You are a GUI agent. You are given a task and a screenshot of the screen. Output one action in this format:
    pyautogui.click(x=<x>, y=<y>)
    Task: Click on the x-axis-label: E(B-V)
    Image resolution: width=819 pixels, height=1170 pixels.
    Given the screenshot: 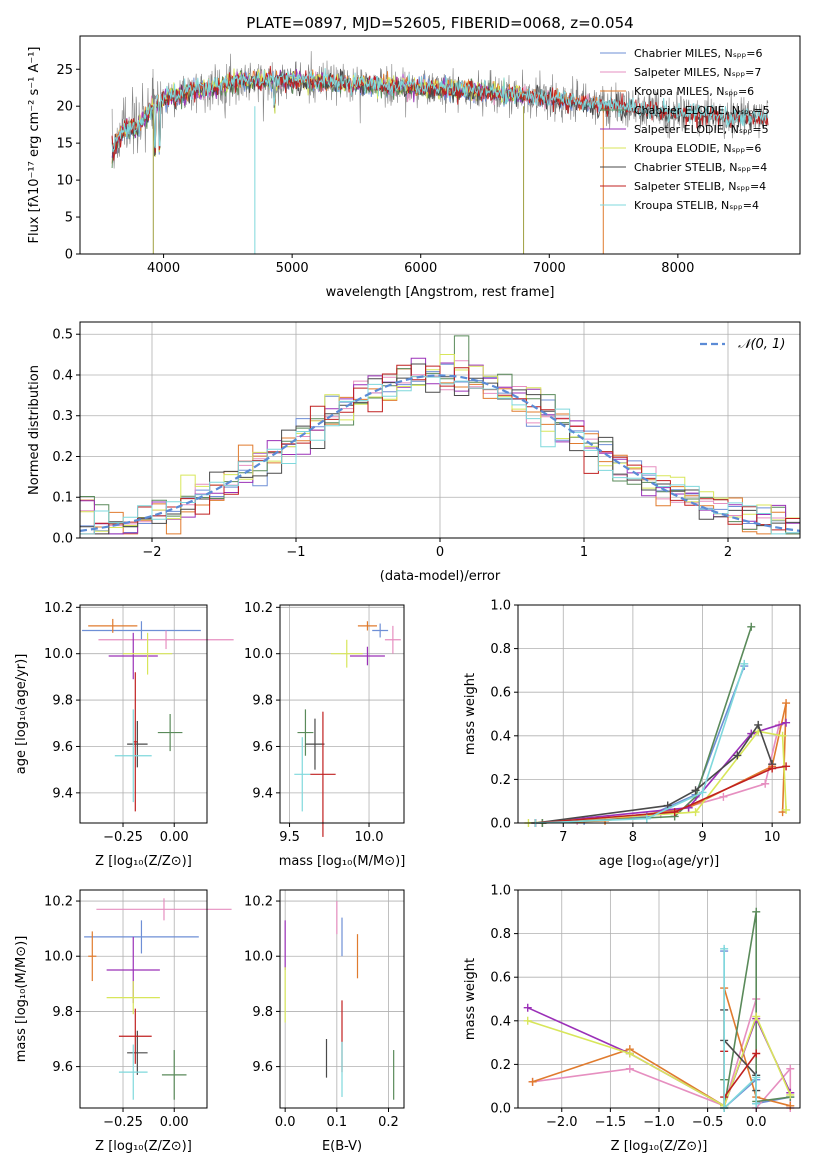 What is the action you would take?
    pyautogui.click(x=342, y=1146)
    